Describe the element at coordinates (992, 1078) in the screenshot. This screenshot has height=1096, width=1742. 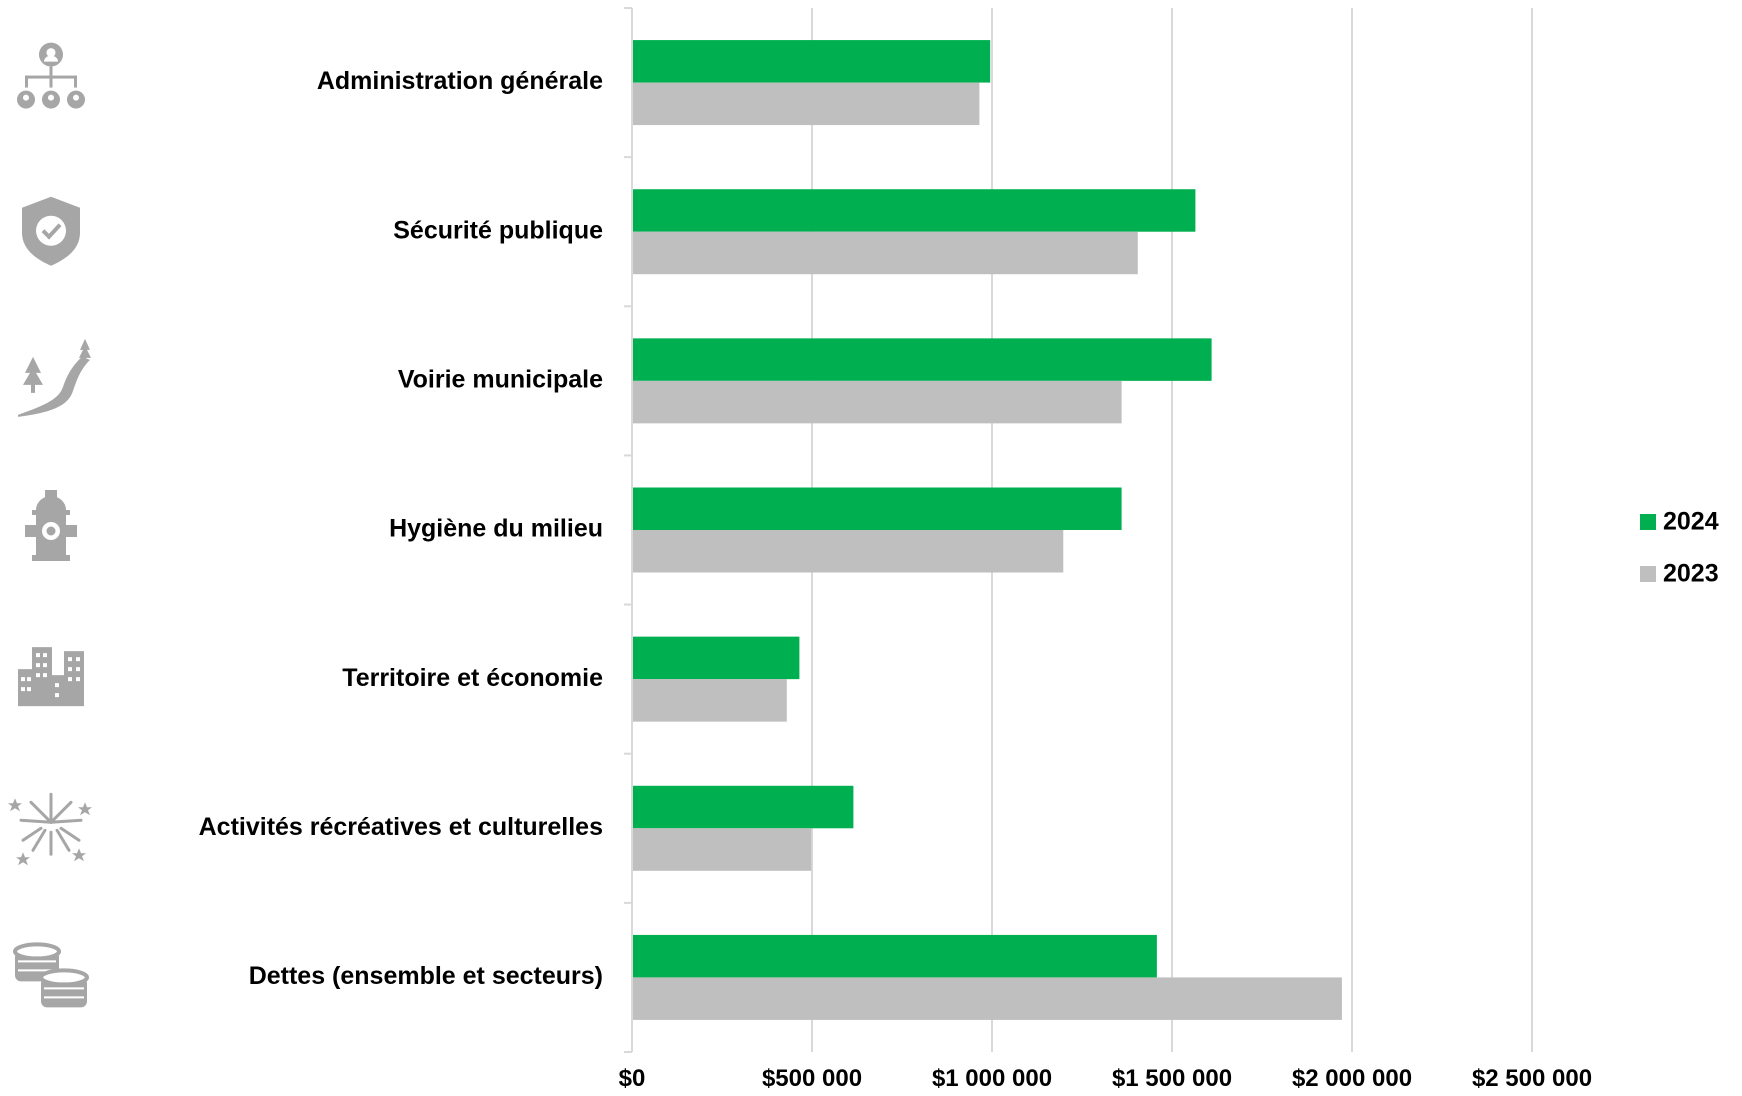
I see `x-tick-label: $1 000 000` at that location.